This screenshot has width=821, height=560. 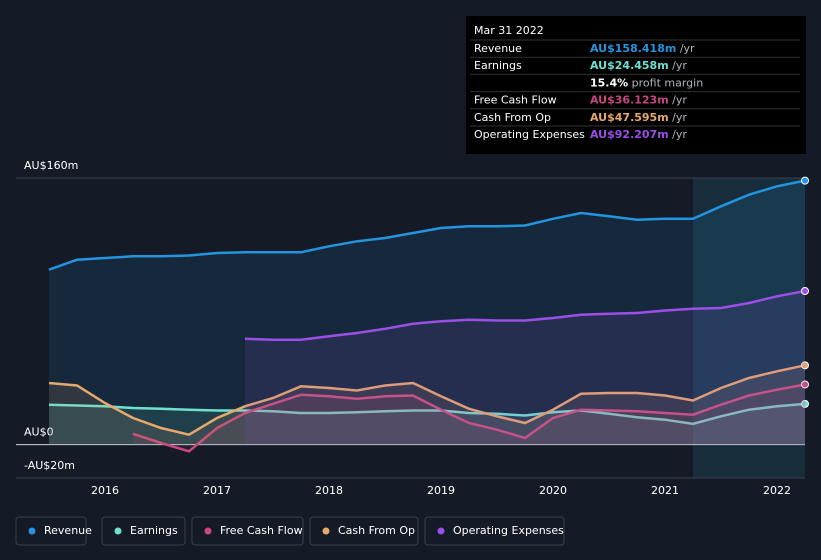 I want to click on x-tick-label: 2017, so click(x=217, y=490).